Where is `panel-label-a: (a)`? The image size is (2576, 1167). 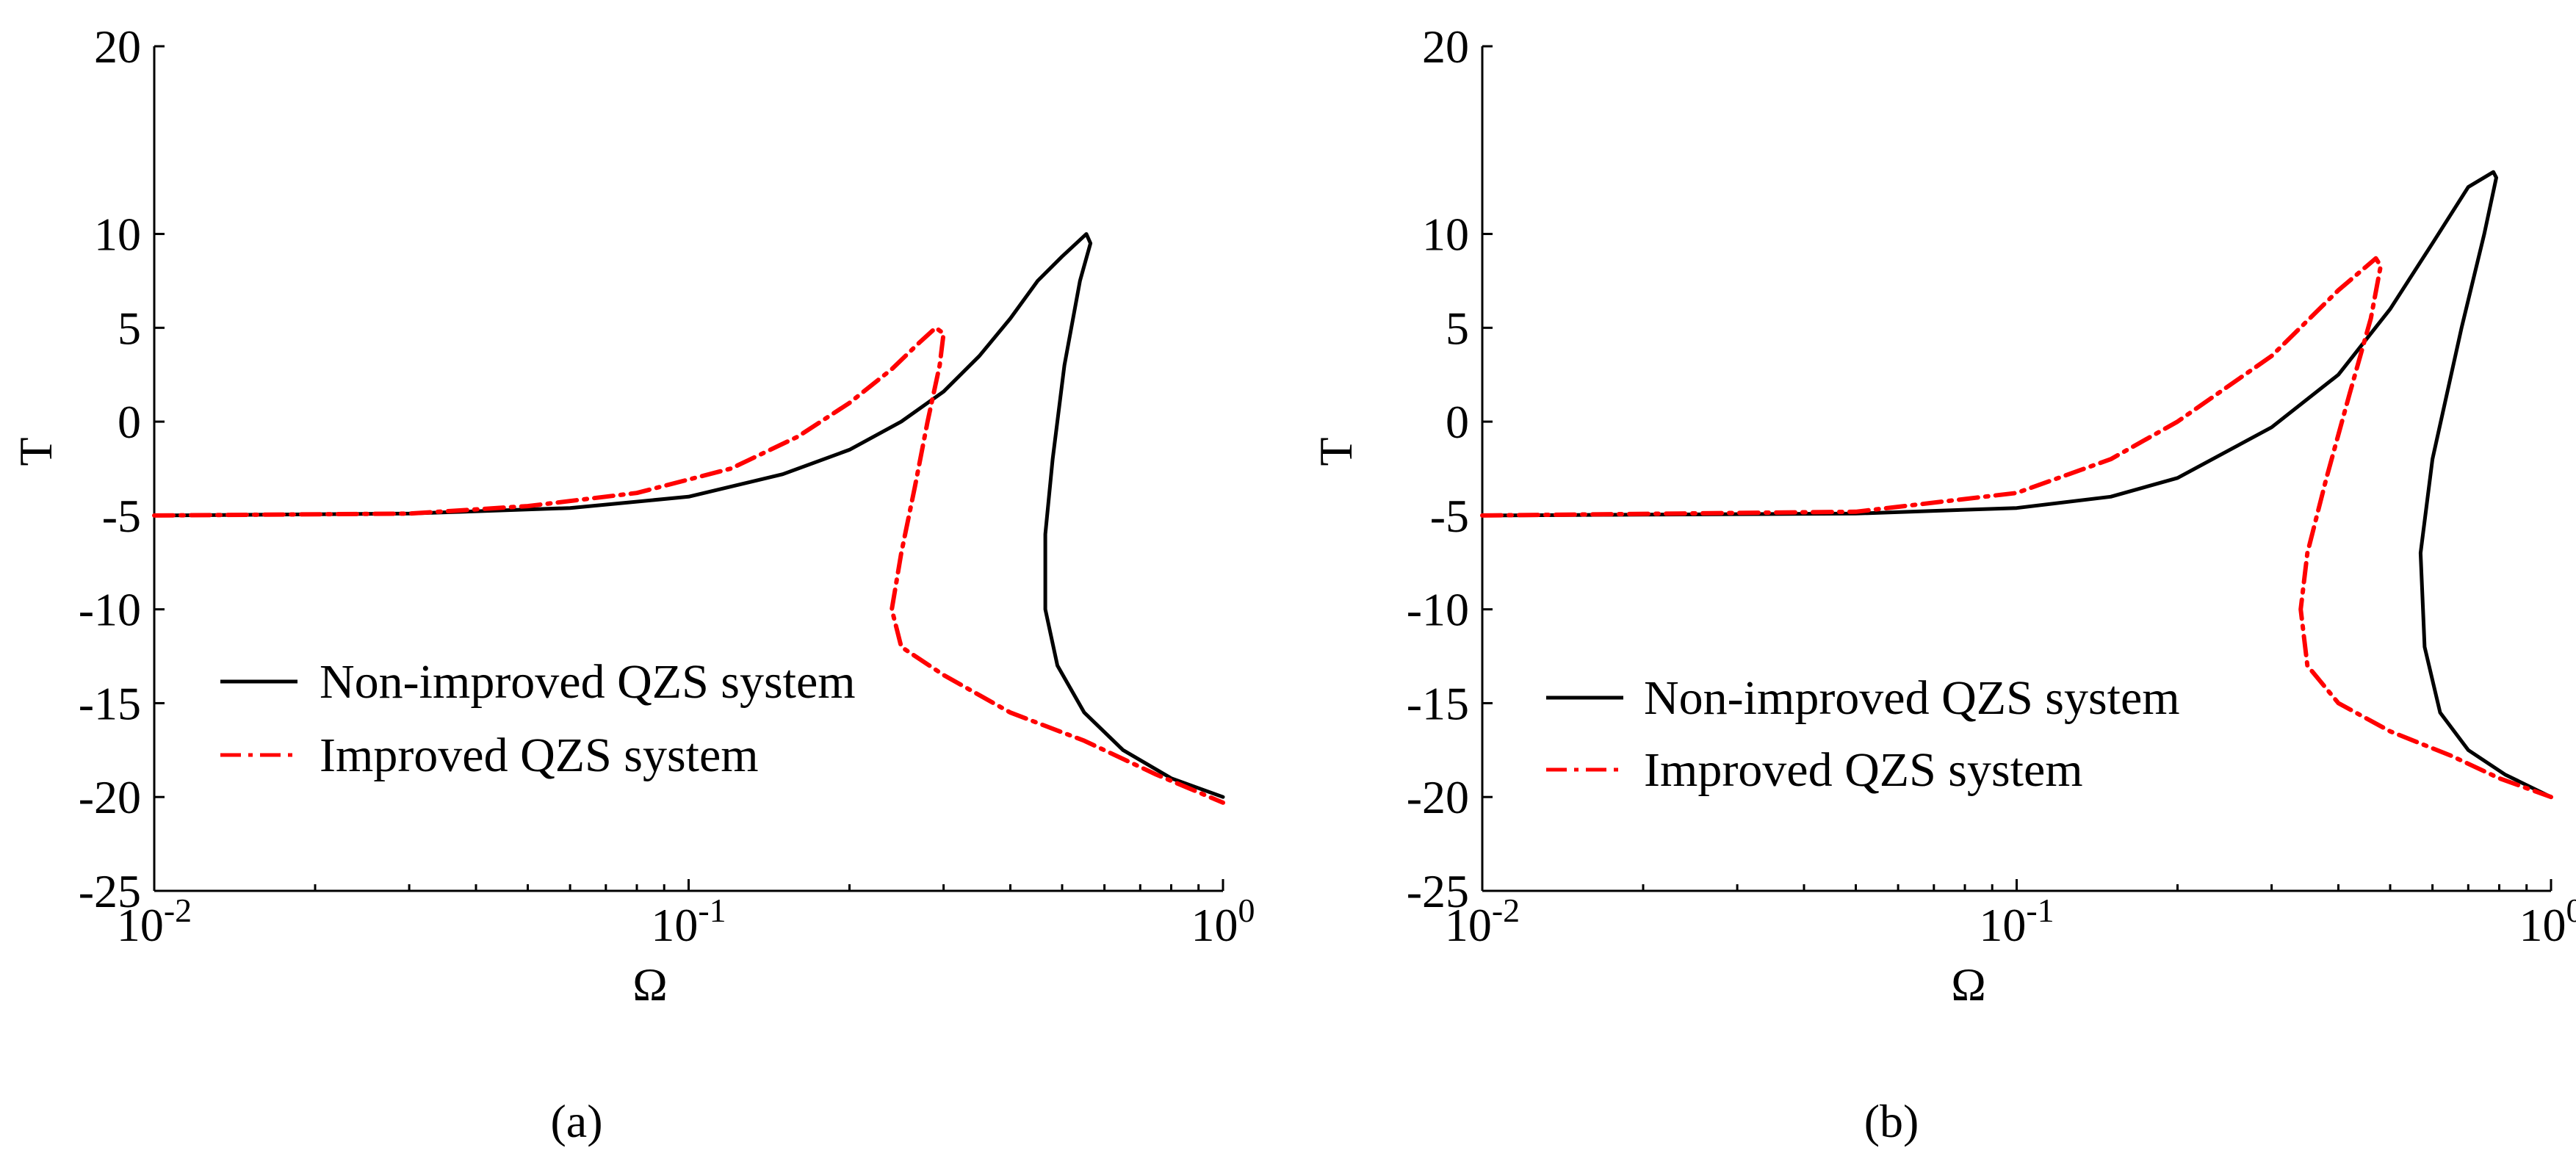
panel-label-a: (a) is located at coordinates (576, 1121).